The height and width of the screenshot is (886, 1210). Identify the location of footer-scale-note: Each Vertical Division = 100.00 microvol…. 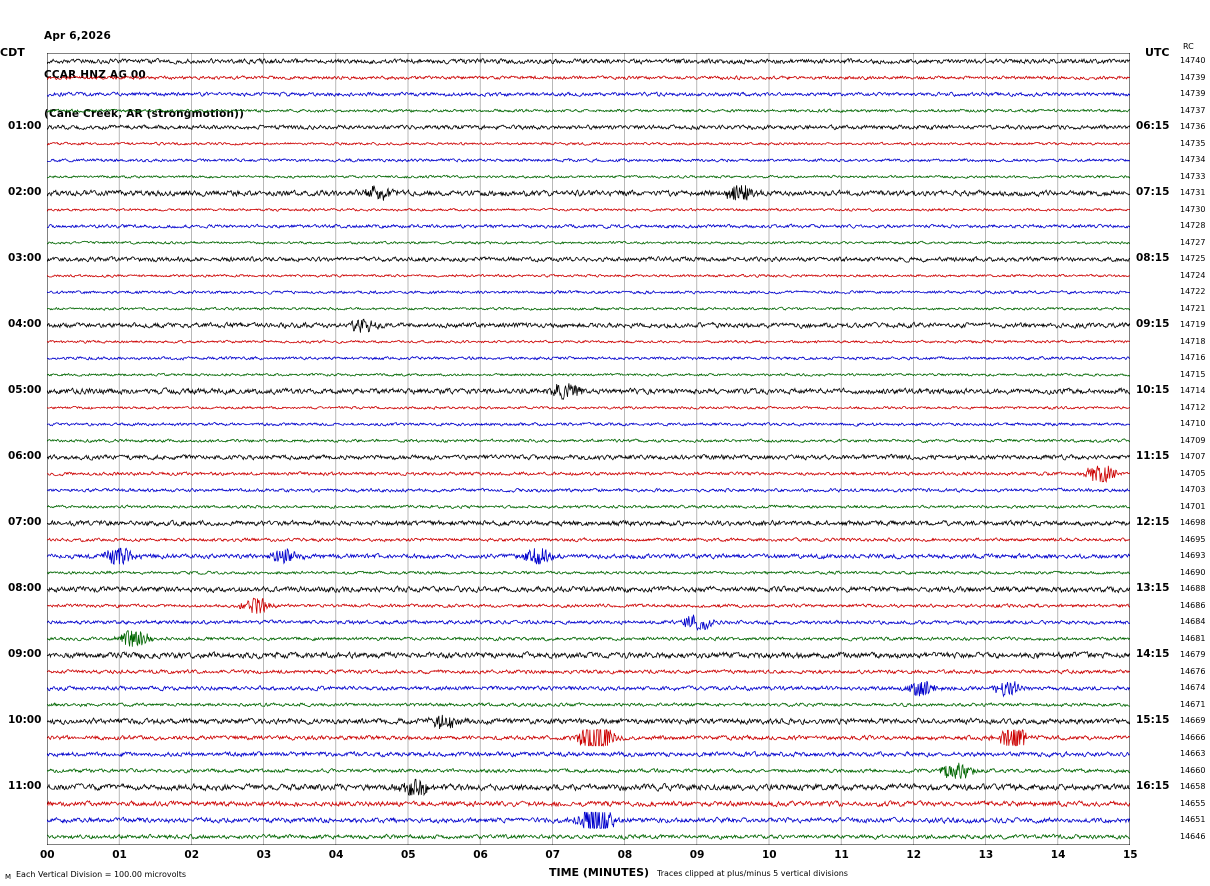
(101, 874).